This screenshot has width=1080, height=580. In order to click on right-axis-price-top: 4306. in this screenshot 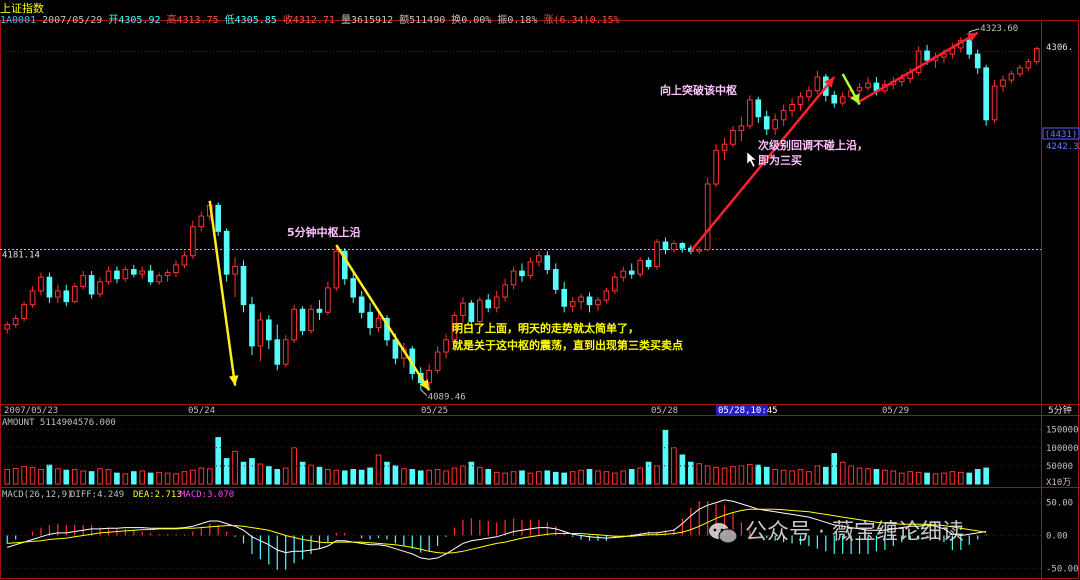, I will do `click(1059, 48)`.